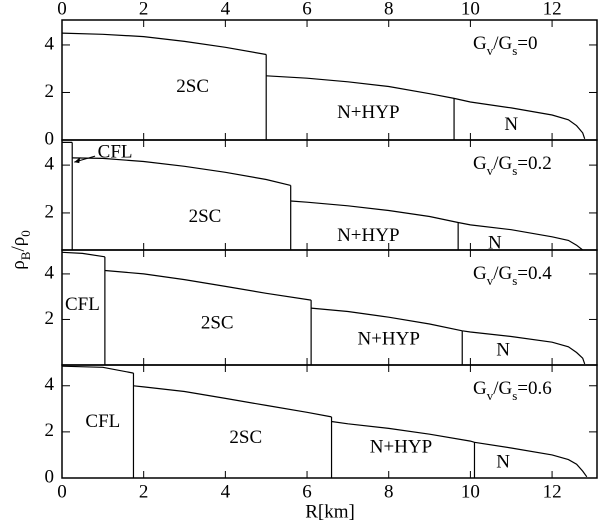  I want to click on x-tick-label-top: 6, so click(307, 9).